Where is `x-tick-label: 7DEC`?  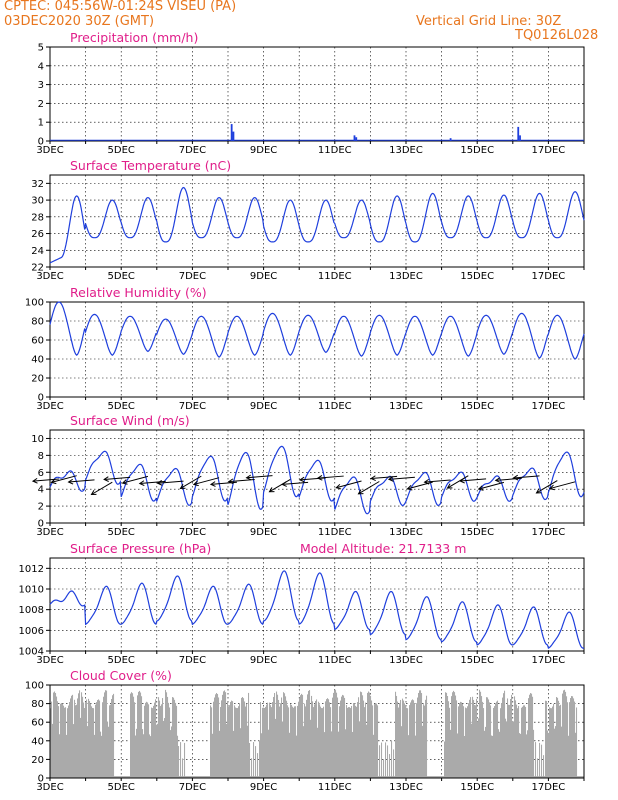 x-tick-label: 7DEC is located at coordinates (192, 787).